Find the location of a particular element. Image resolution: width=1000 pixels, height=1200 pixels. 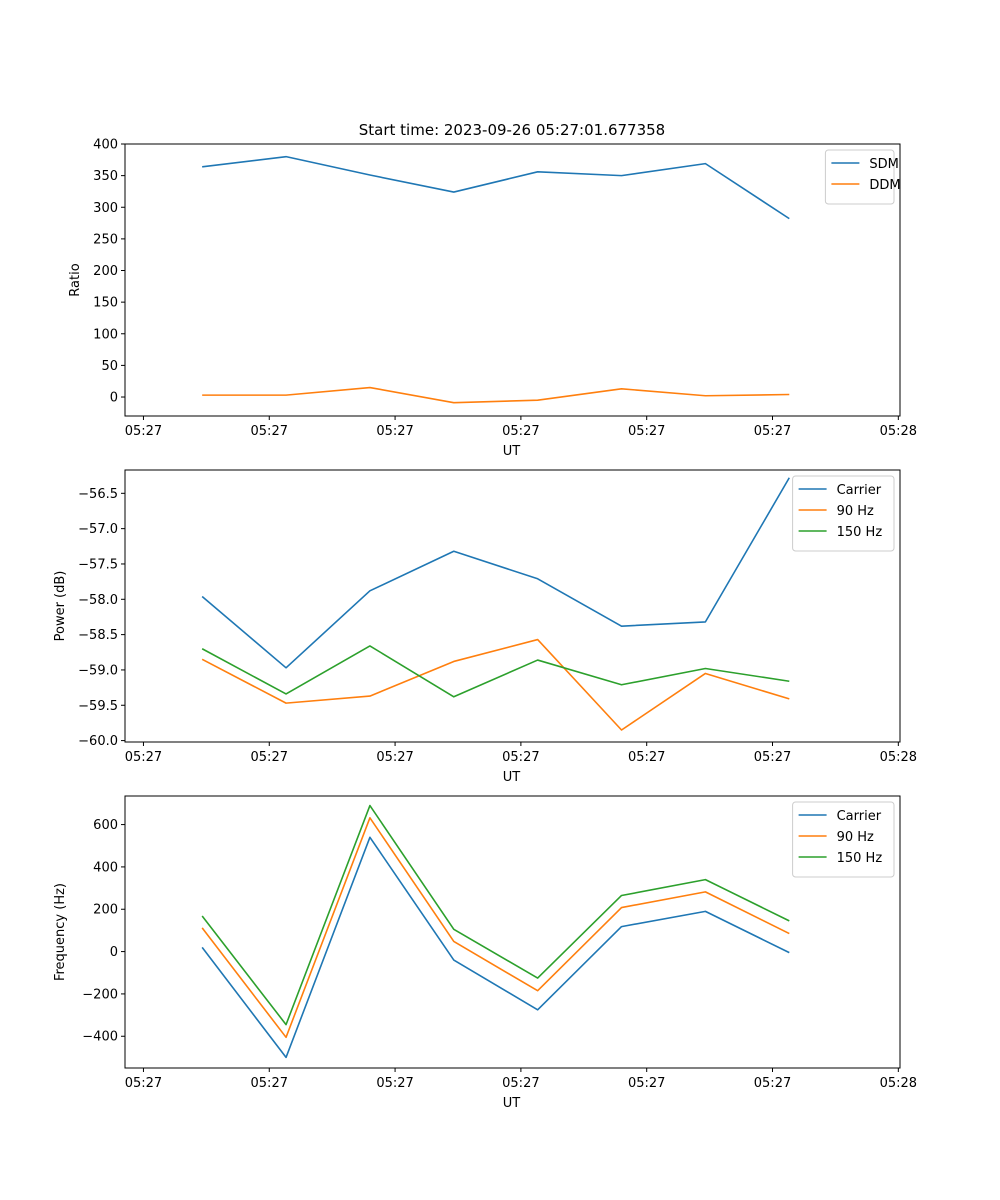

legend-label: DDM is located at coordinates (884, 185).